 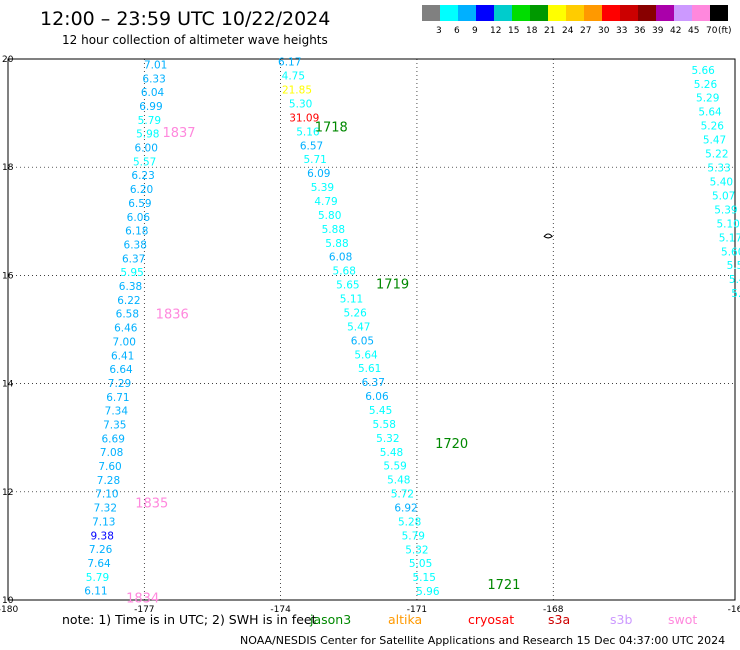 I want to click on swh-value: 5.59, so click(x=394, y=467).